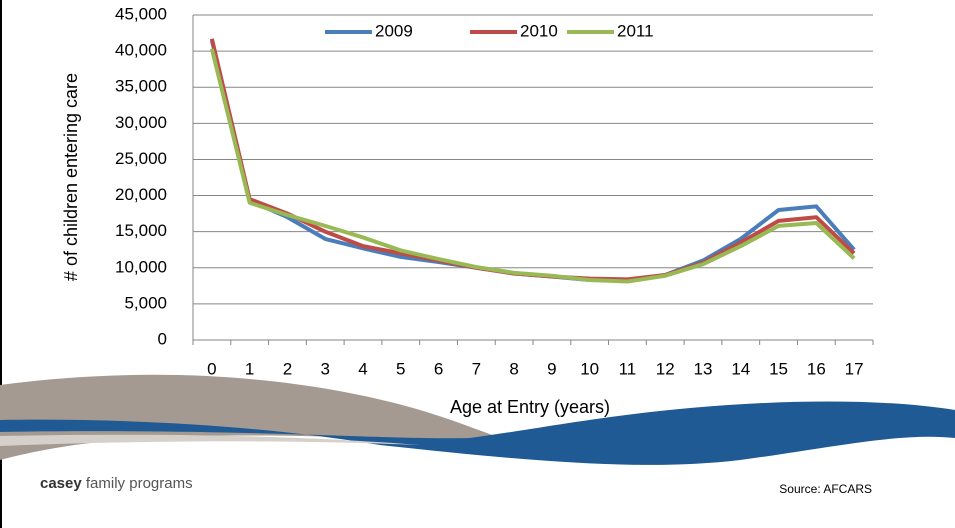  What do you see at coordinates (71, 177) in the screenshot?
I see `y-axis-title: # of children entering care` at bounding box center [71, 177].